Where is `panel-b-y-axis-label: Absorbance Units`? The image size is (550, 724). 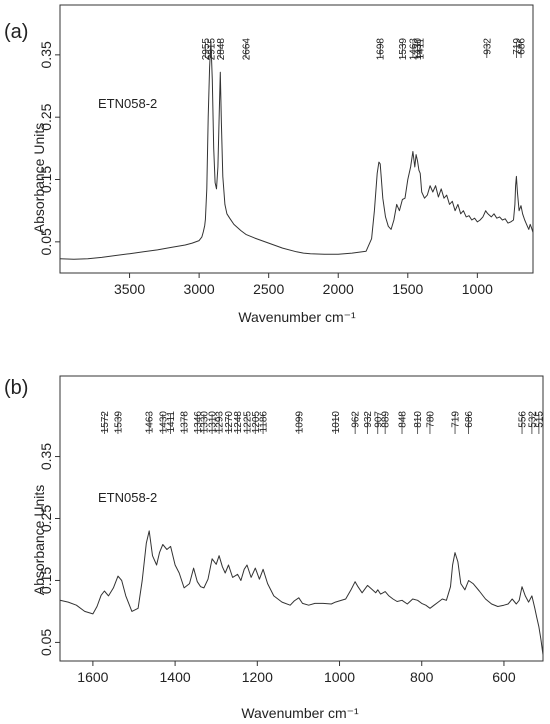 panel-b-y-axis-label: Absorbance Units is located at coordinates (39, 540).